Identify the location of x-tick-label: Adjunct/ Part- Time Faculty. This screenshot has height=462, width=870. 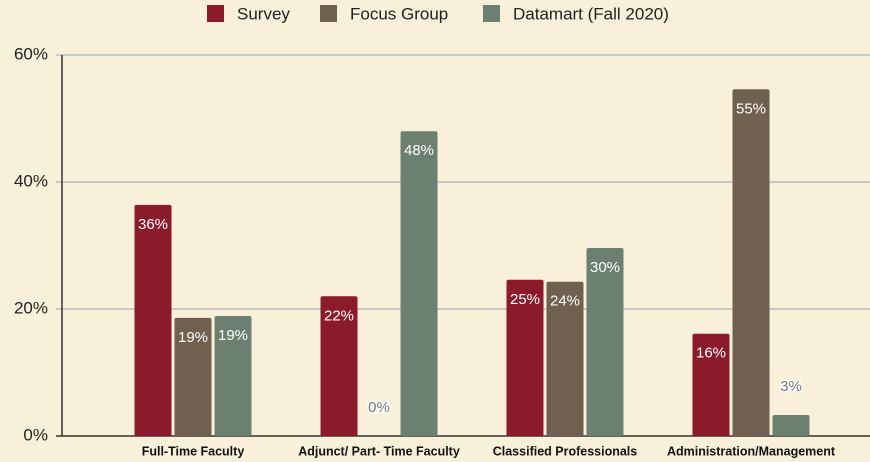
(379, 451).